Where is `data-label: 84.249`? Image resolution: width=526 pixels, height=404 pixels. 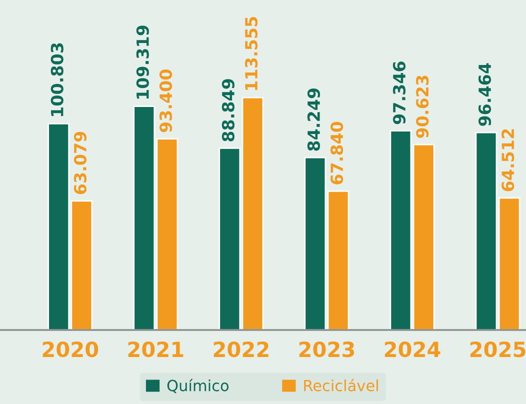 data-label: 84.249 is located at coordinates (313, 119).